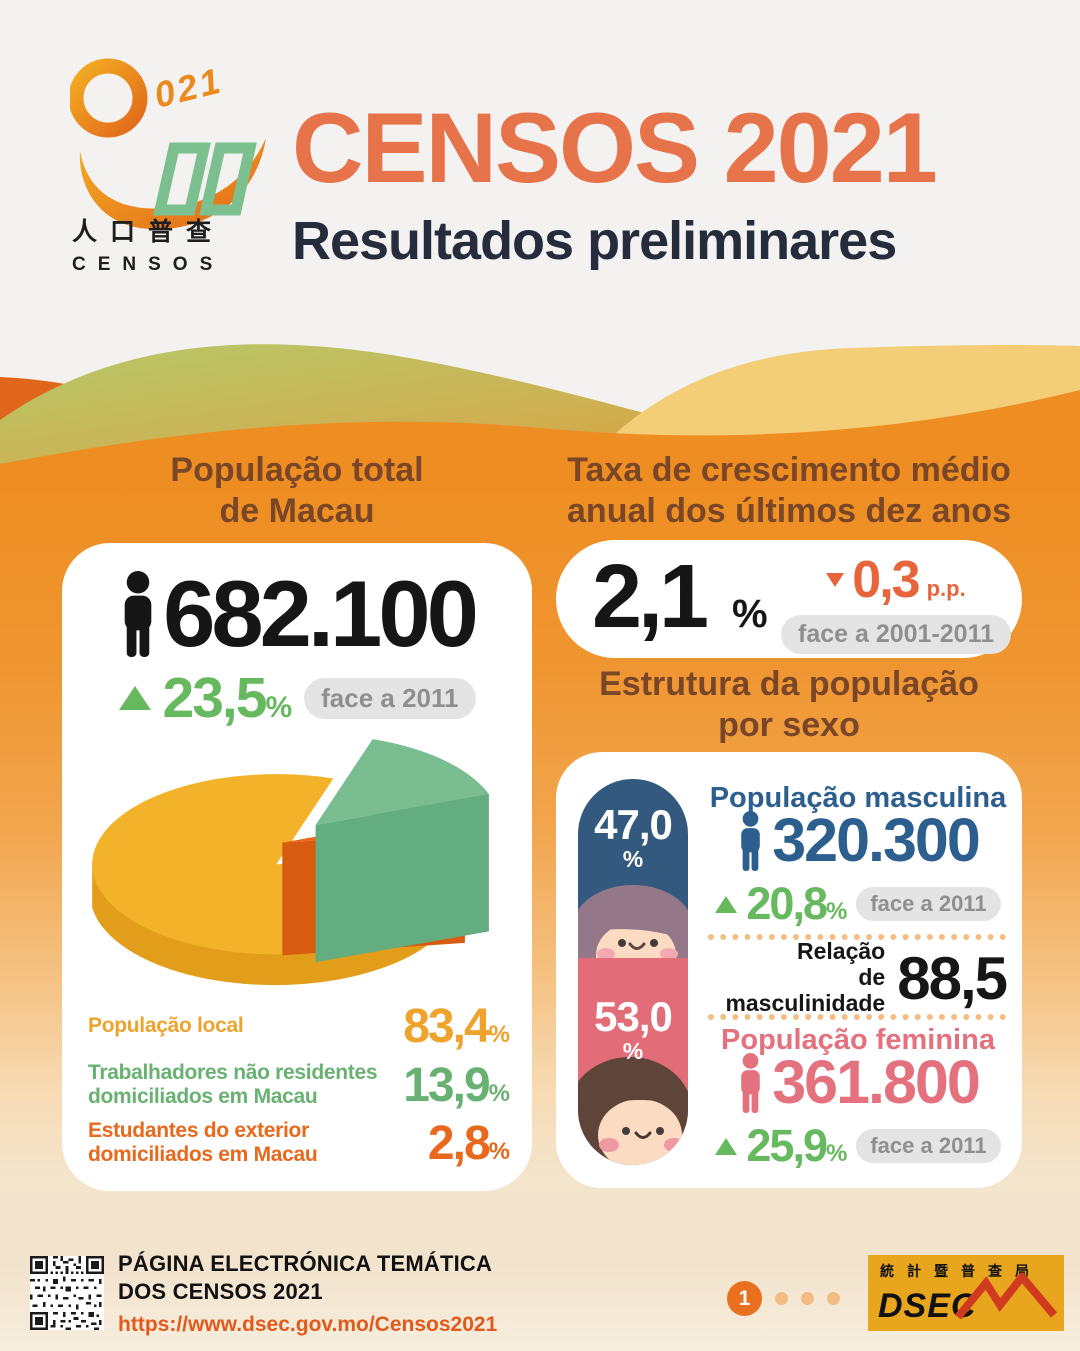 Image resolution: width=1080 pixels, height=1351 pixels. What do you see at coordinates (858, 1040) in the screenshot?
I see `female-population-label: População feminina` at bounding box center [858, 1040].